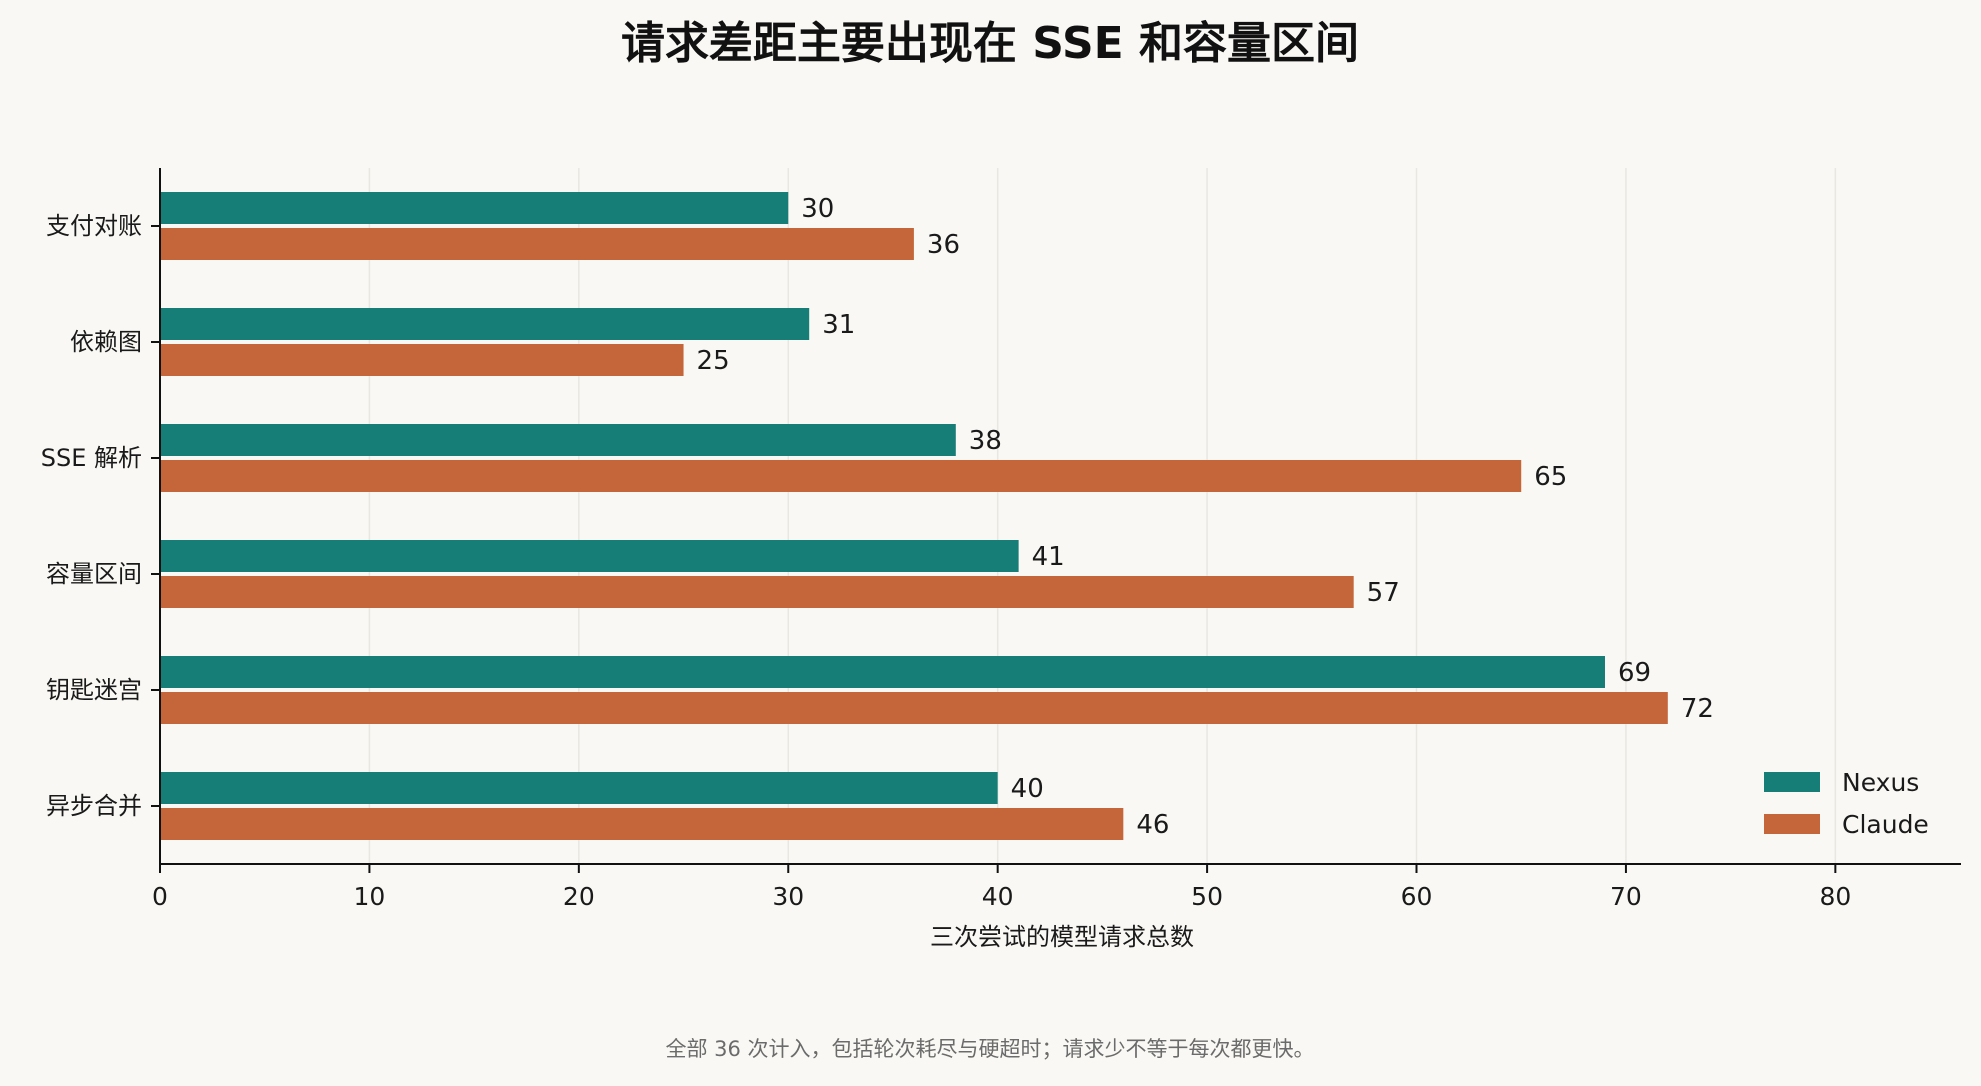  I want to click on legend-swatch-claude, so click(1792, 824).